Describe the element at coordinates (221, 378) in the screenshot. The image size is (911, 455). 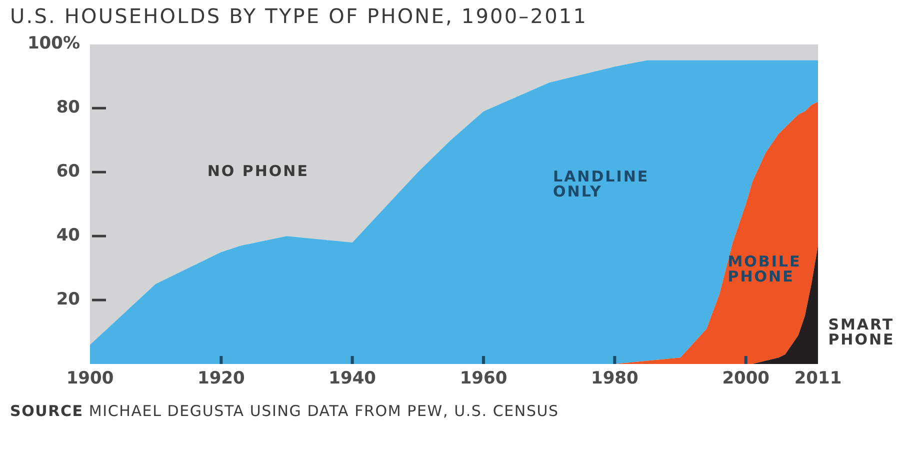
I see `x-tick-label: 1920` at that location.